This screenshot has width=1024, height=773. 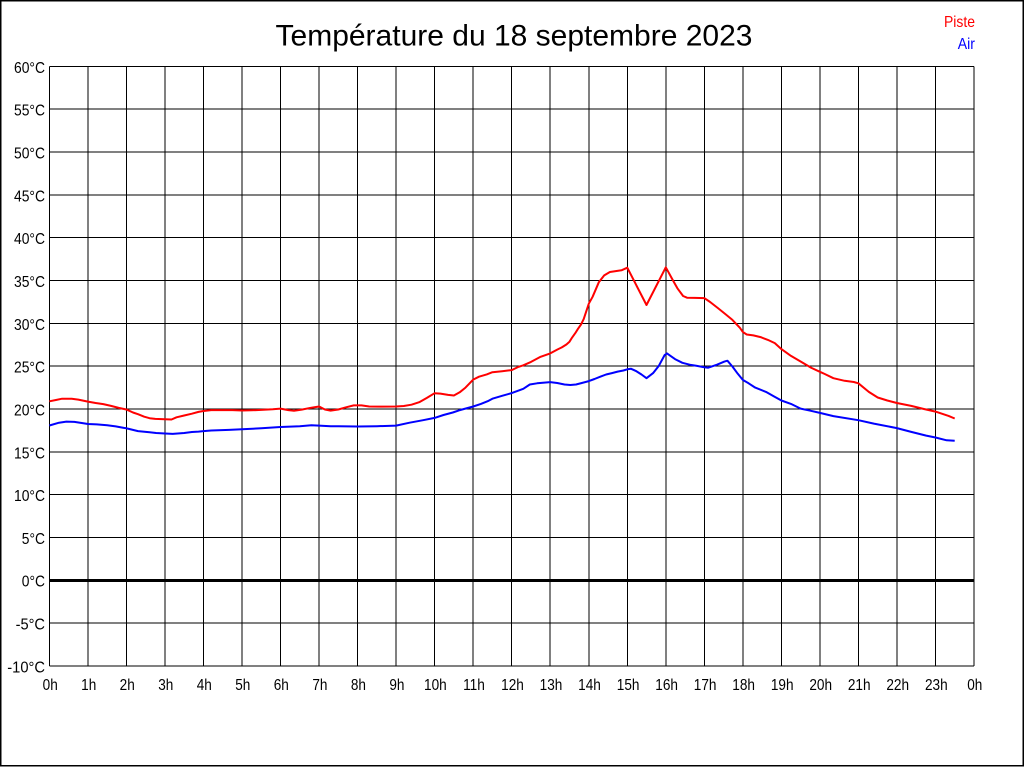 What do you see at coordinates (242, 685) in the screenshot?
I see `svg-text: 5h` at bounding box center [242, 685].